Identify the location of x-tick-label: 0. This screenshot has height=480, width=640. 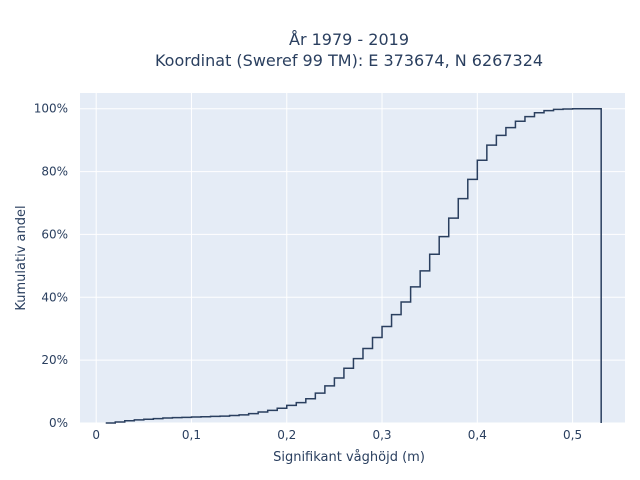
(96, 435).